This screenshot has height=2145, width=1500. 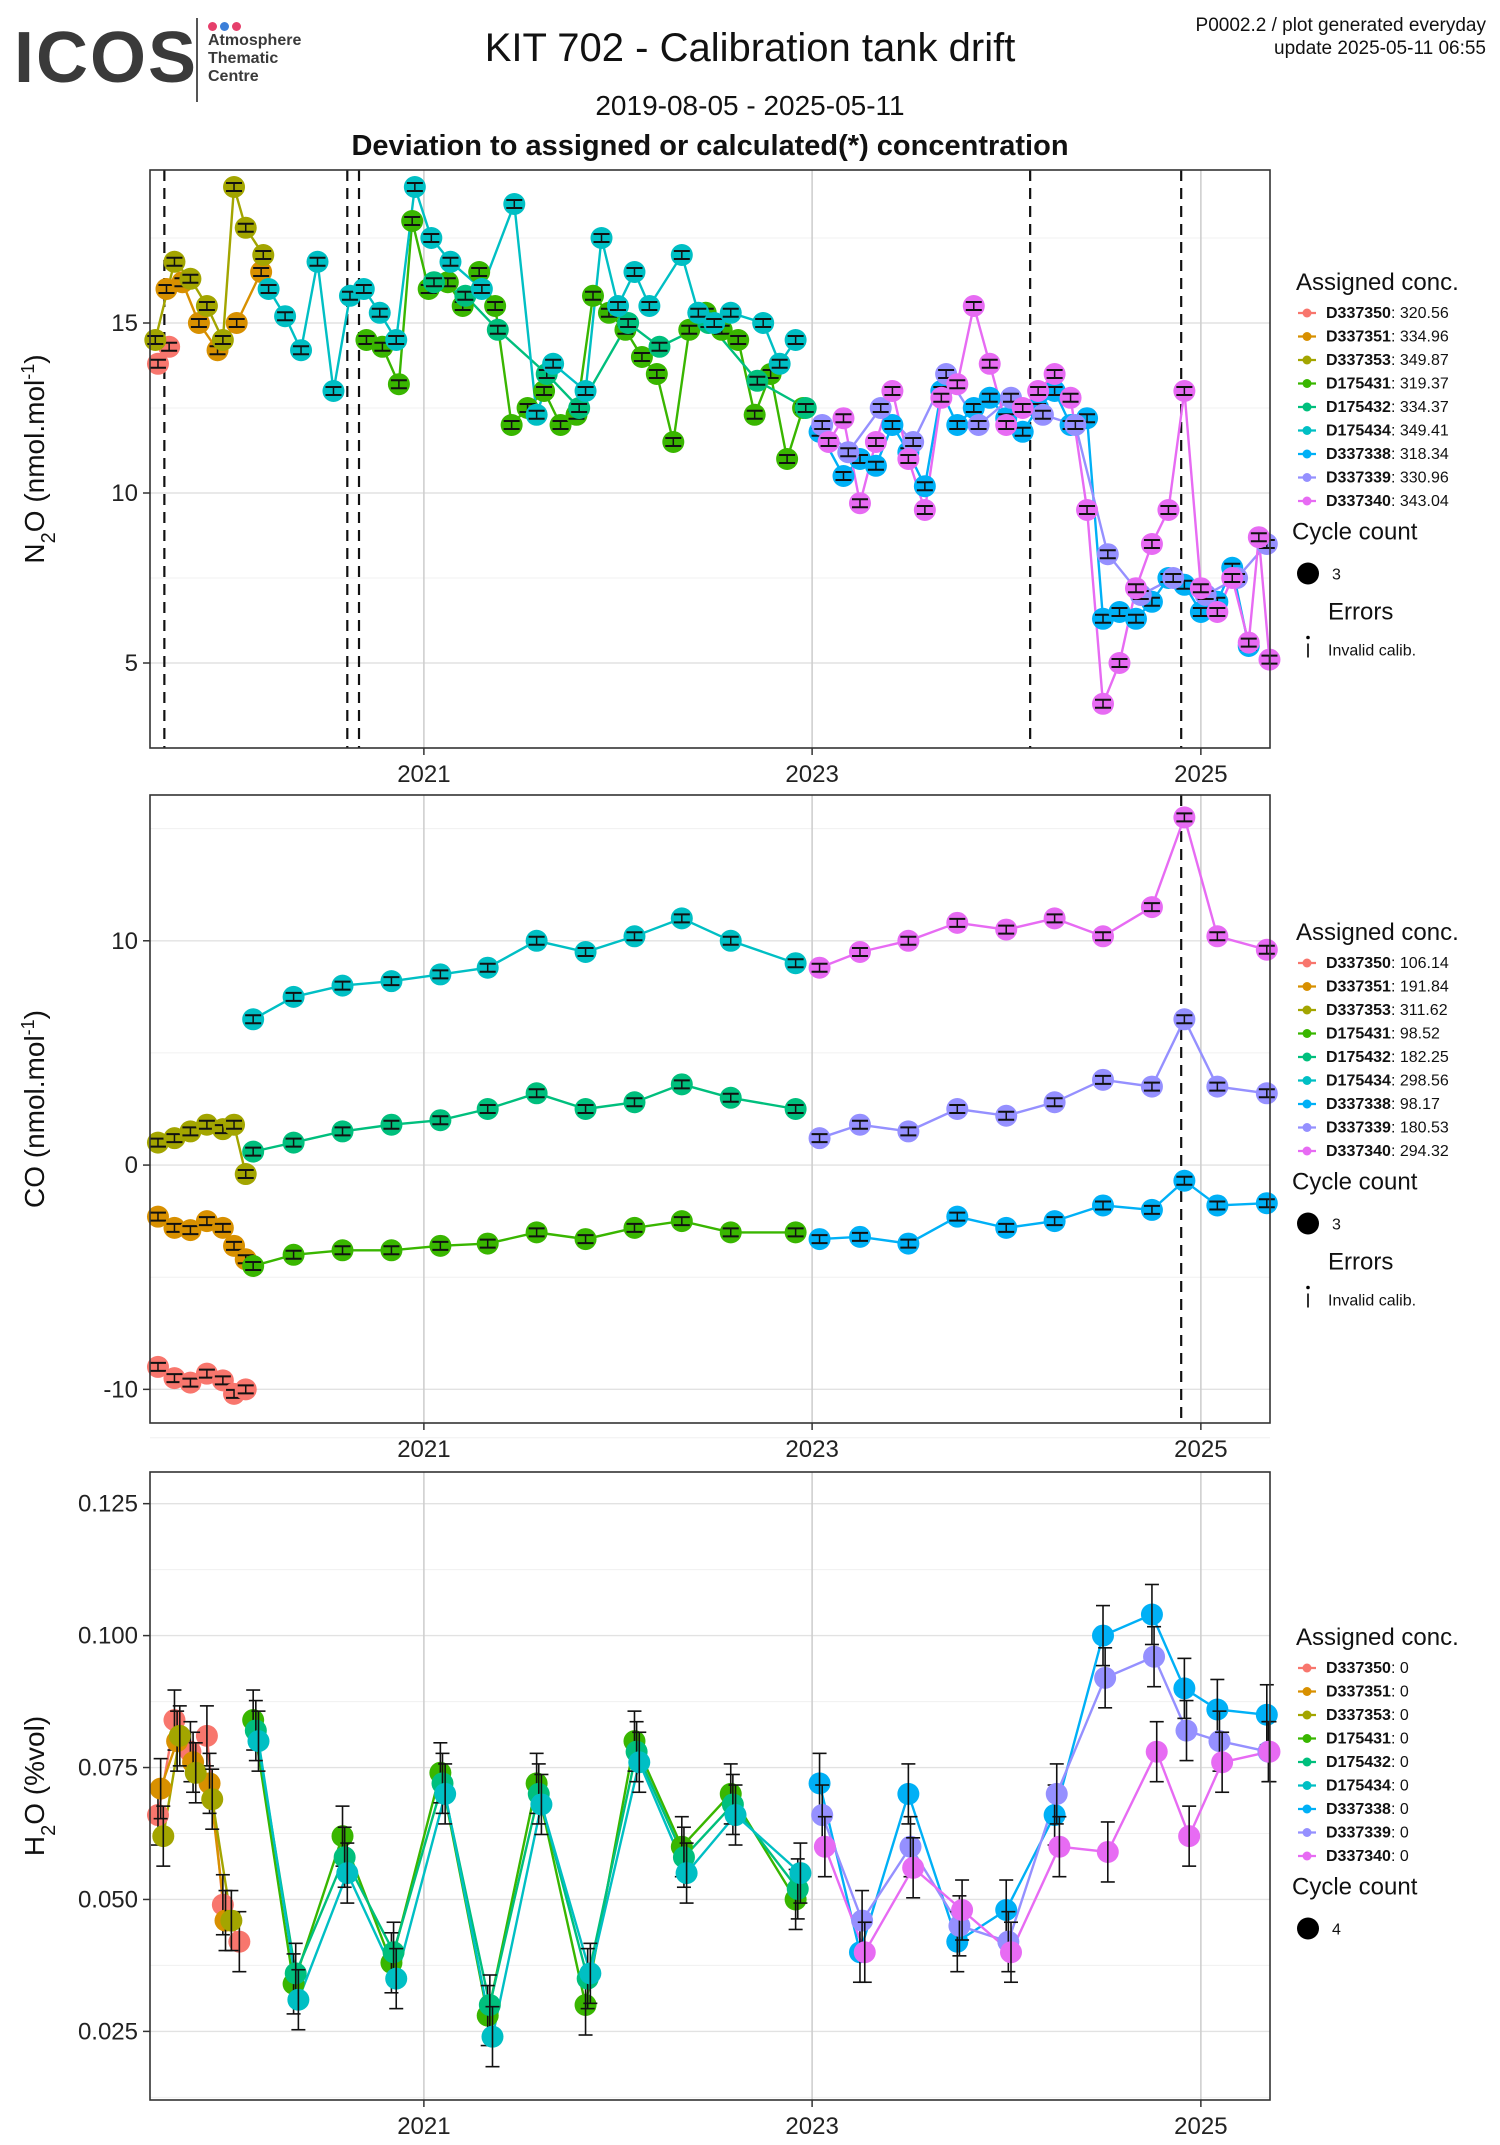 What do you see at coordinates (49, 537) in the screenshot?
I see `y-axis-title-sub: 2` at bounding box center [49, 537].